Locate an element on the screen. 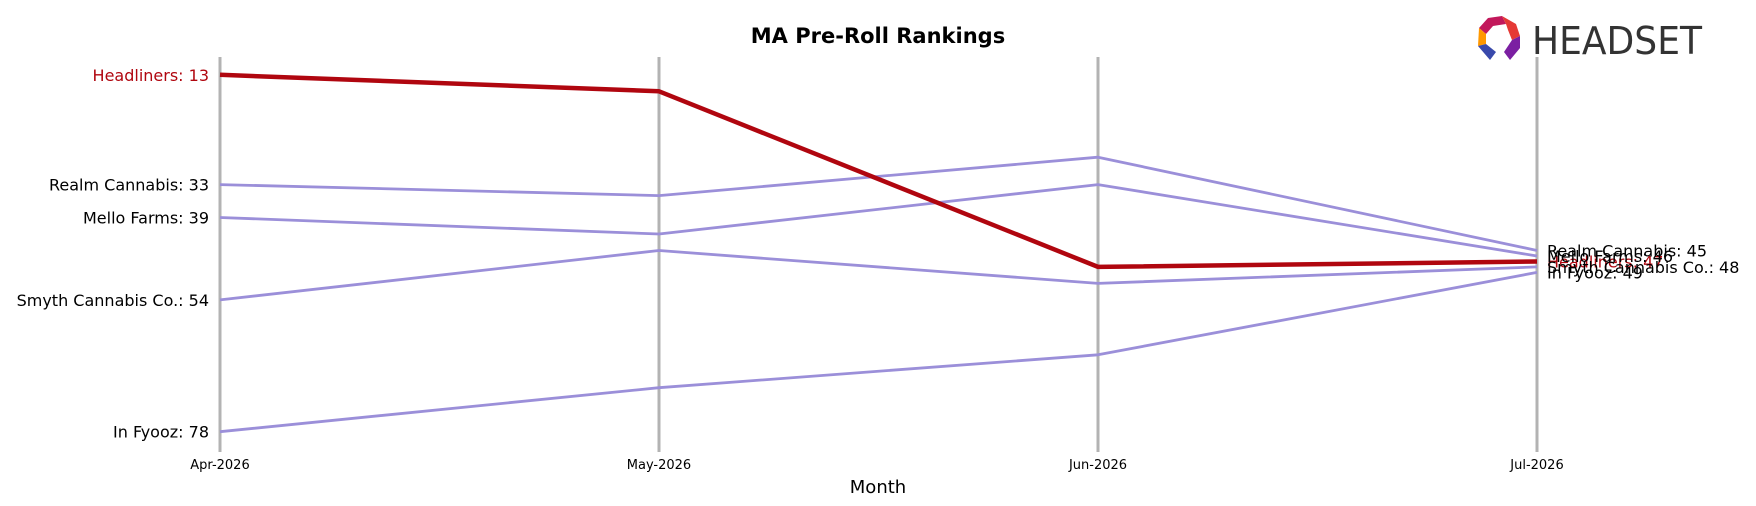  logo-text: HEADSET is located at coordinates (1617, 41).